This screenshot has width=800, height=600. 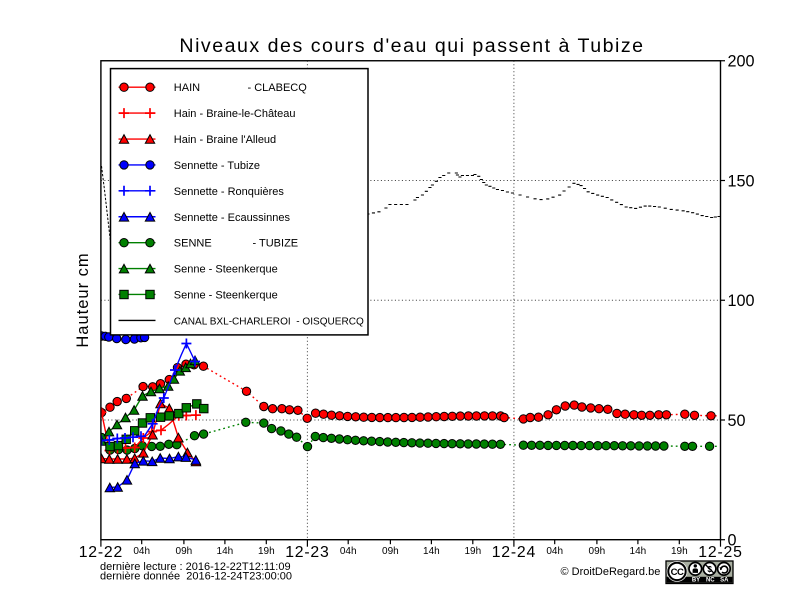 I want to click on svg-text: 0, so click(x=732, y=541).